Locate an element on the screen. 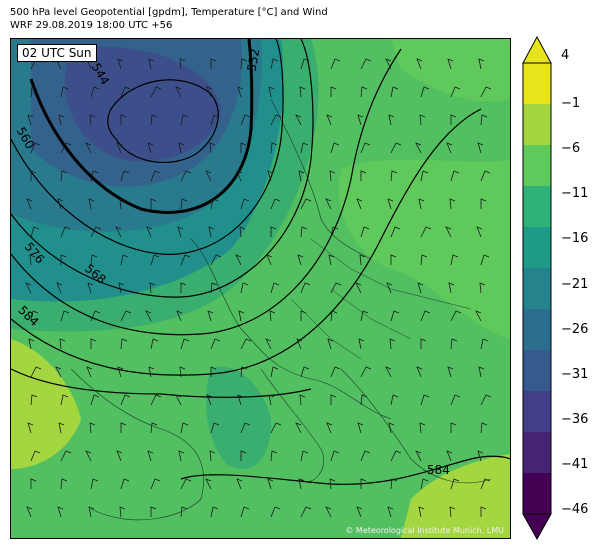 The height and width of the screenshot is (552, 599). temperature-field-northeast is located at coordinates (450, 70).